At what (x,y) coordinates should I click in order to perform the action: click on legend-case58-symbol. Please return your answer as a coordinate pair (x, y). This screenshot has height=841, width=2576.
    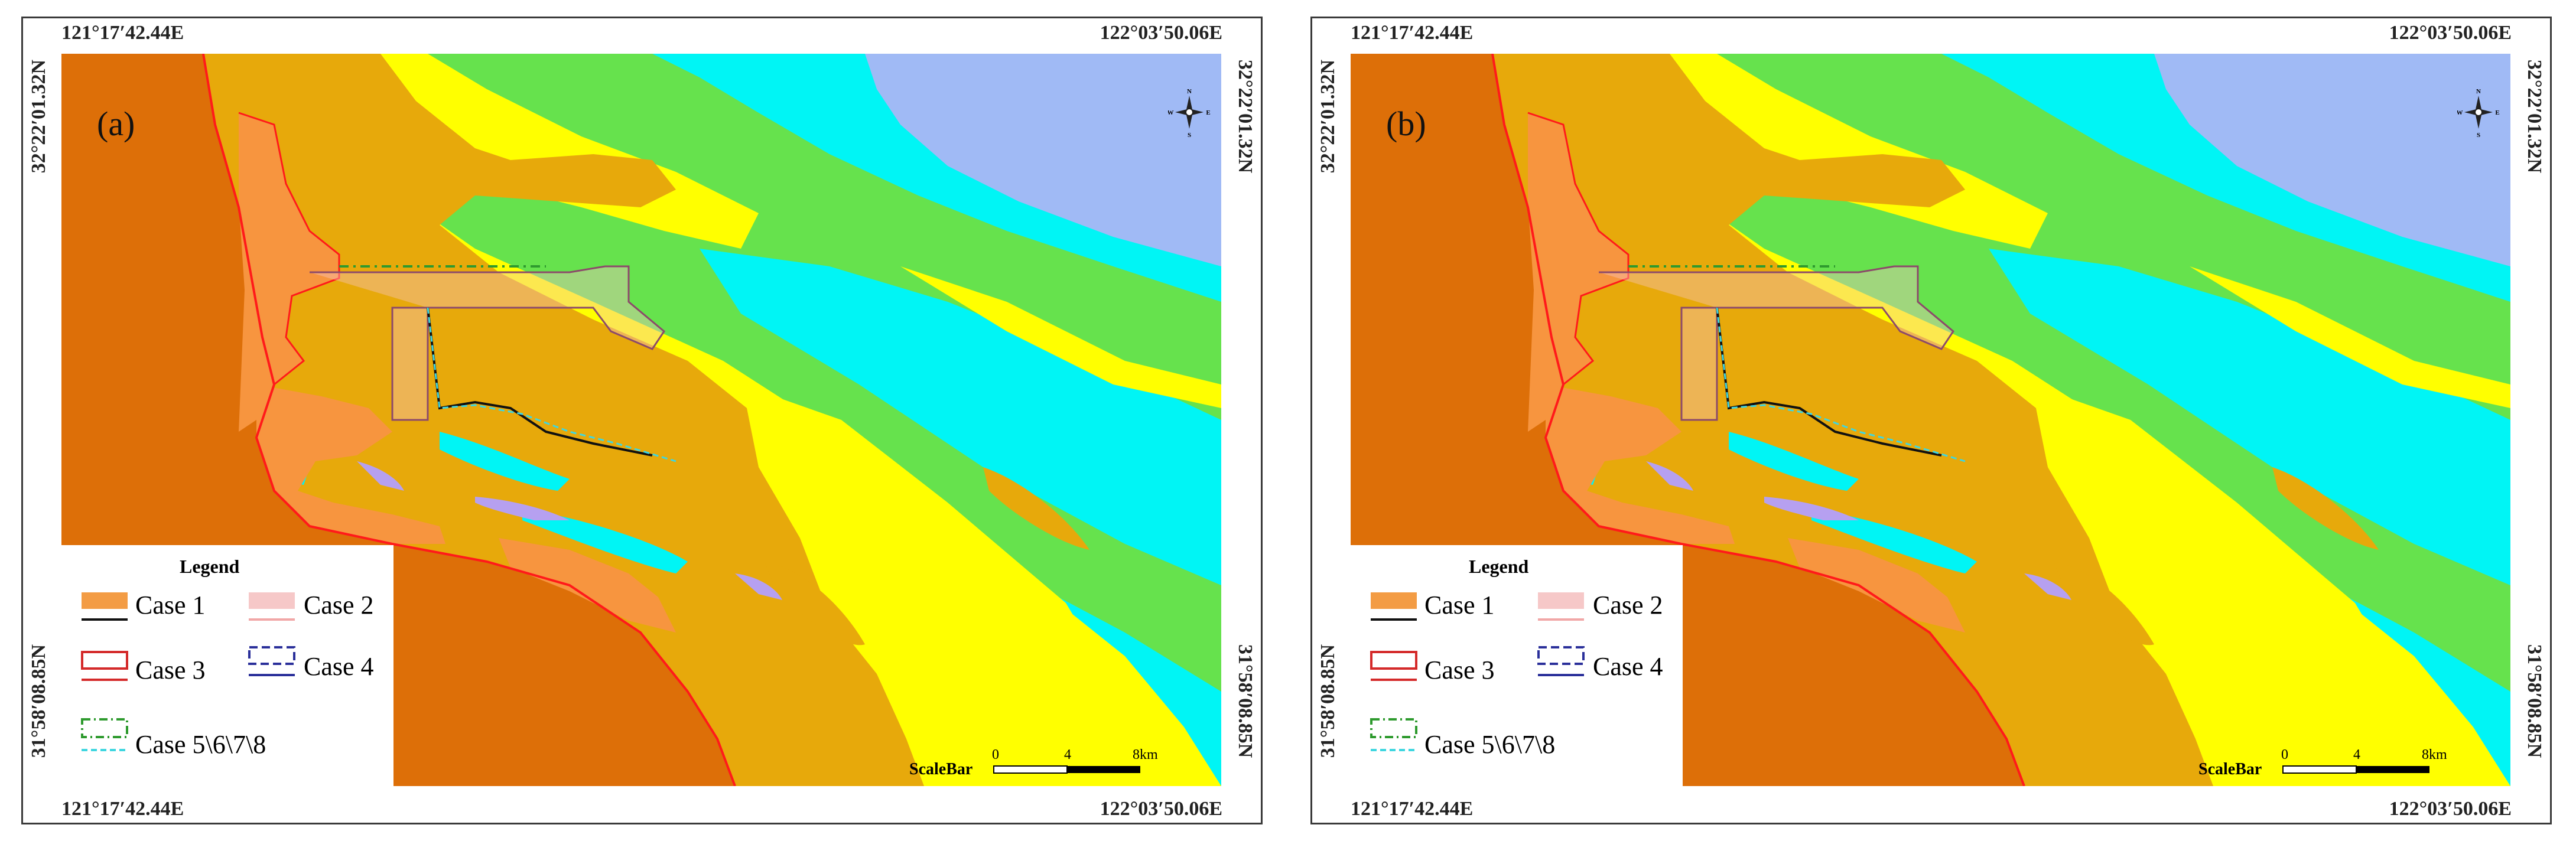
    Looking at the image, I should click on (104, 734).